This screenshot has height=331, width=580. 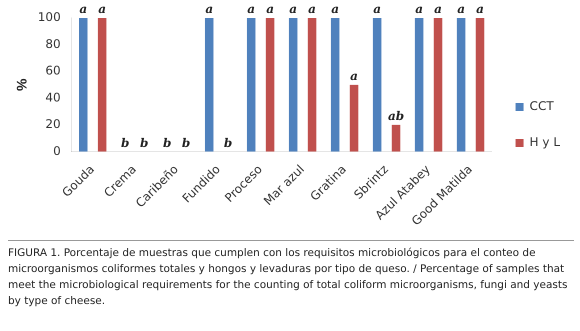 I want to click on y-tick-label: 0, so click(x=57, y=151).